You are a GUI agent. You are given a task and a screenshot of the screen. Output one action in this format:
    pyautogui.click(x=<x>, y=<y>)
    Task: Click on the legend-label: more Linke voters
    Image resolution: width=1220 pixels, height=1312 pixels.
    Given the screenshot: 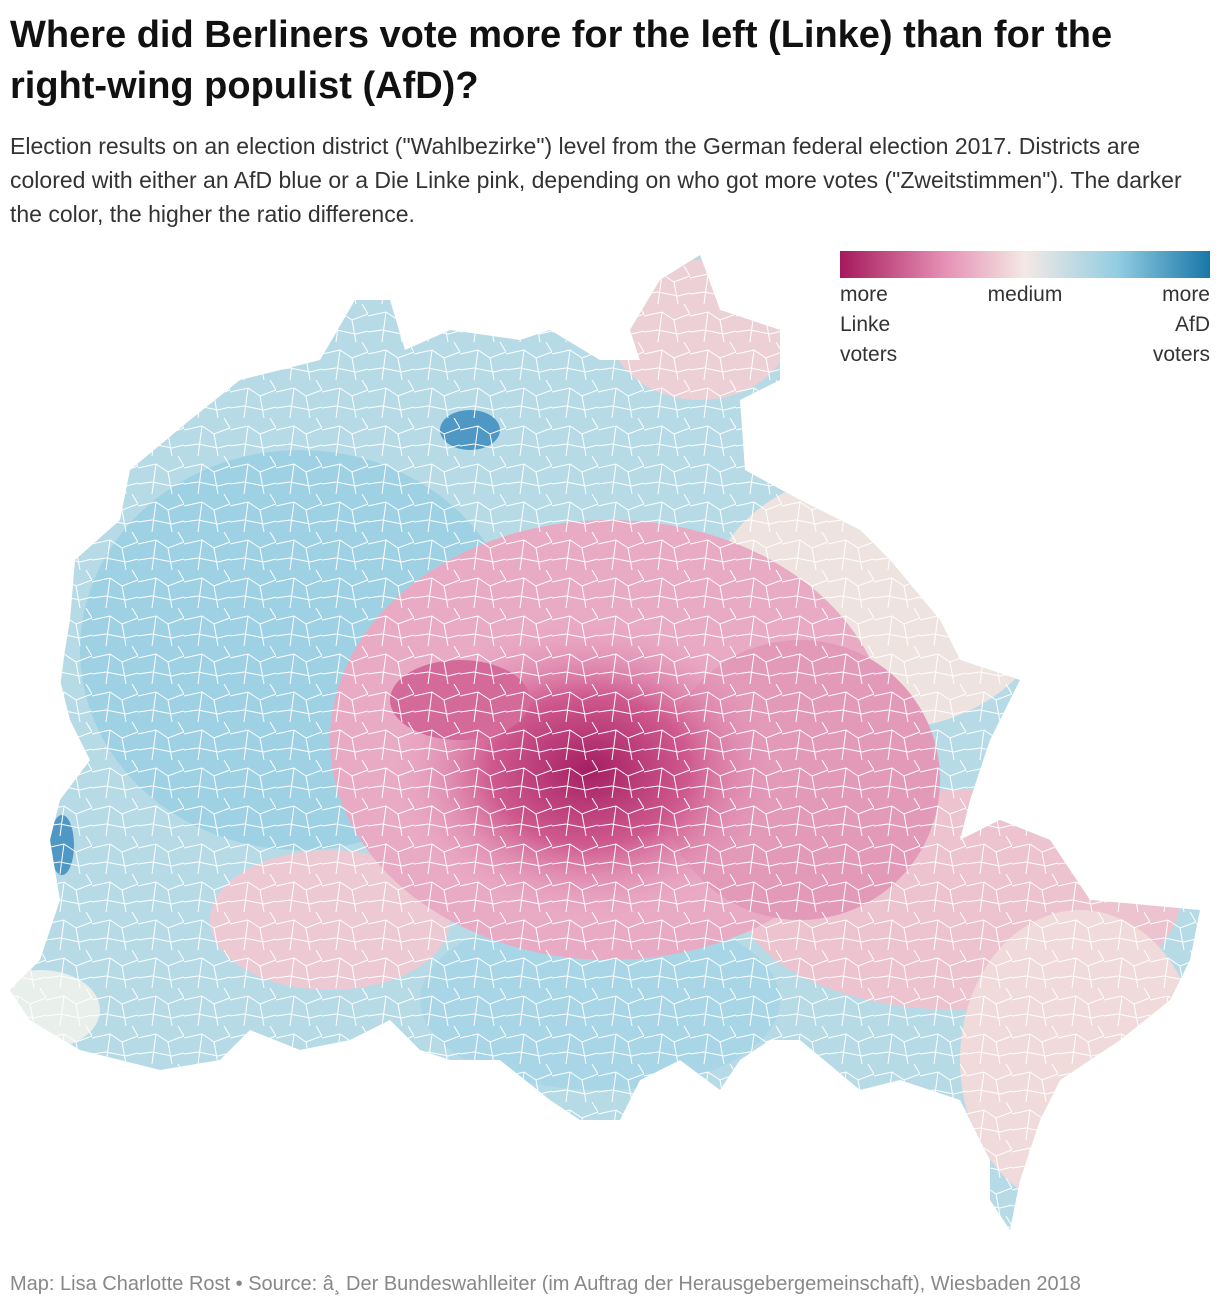 What is the action you would take?
    pyautogui.click(x=869, y=324)
    